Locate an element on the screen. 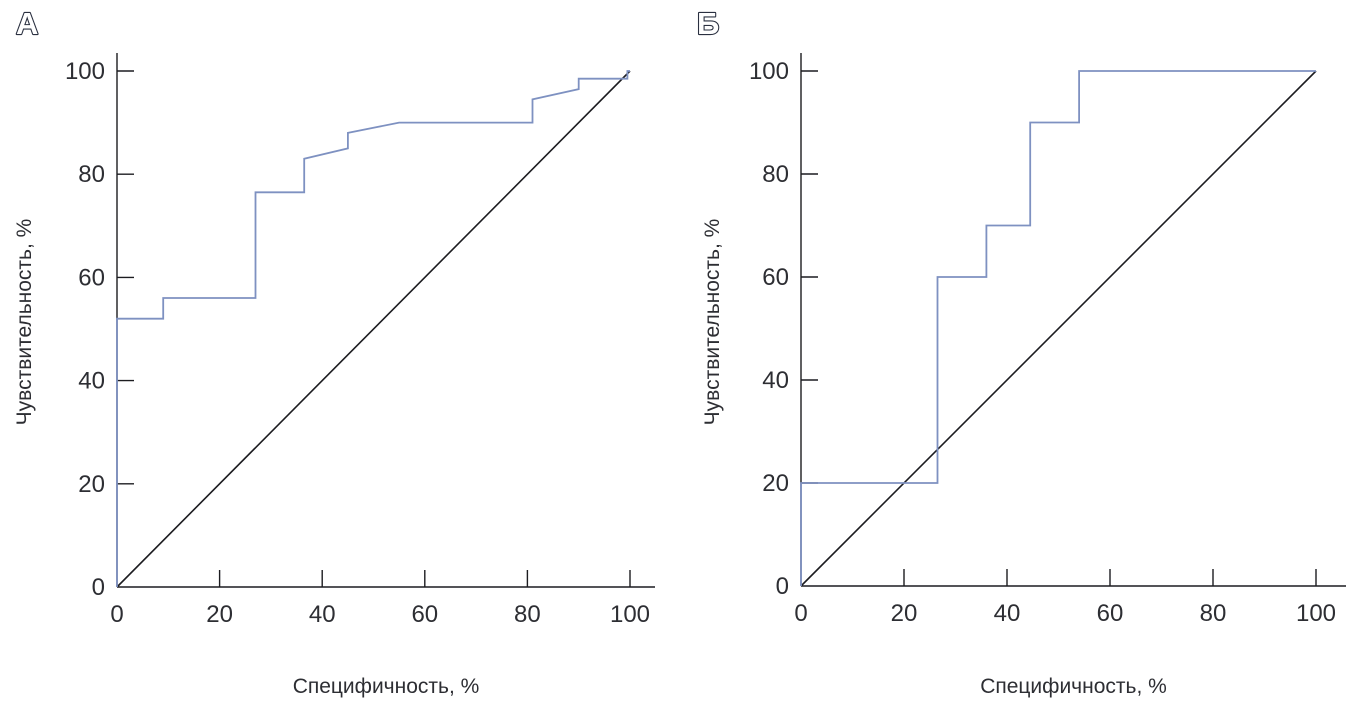 The image size is (1348, 712). panel-a-label-badge: А is located at coordinates (27, 23).